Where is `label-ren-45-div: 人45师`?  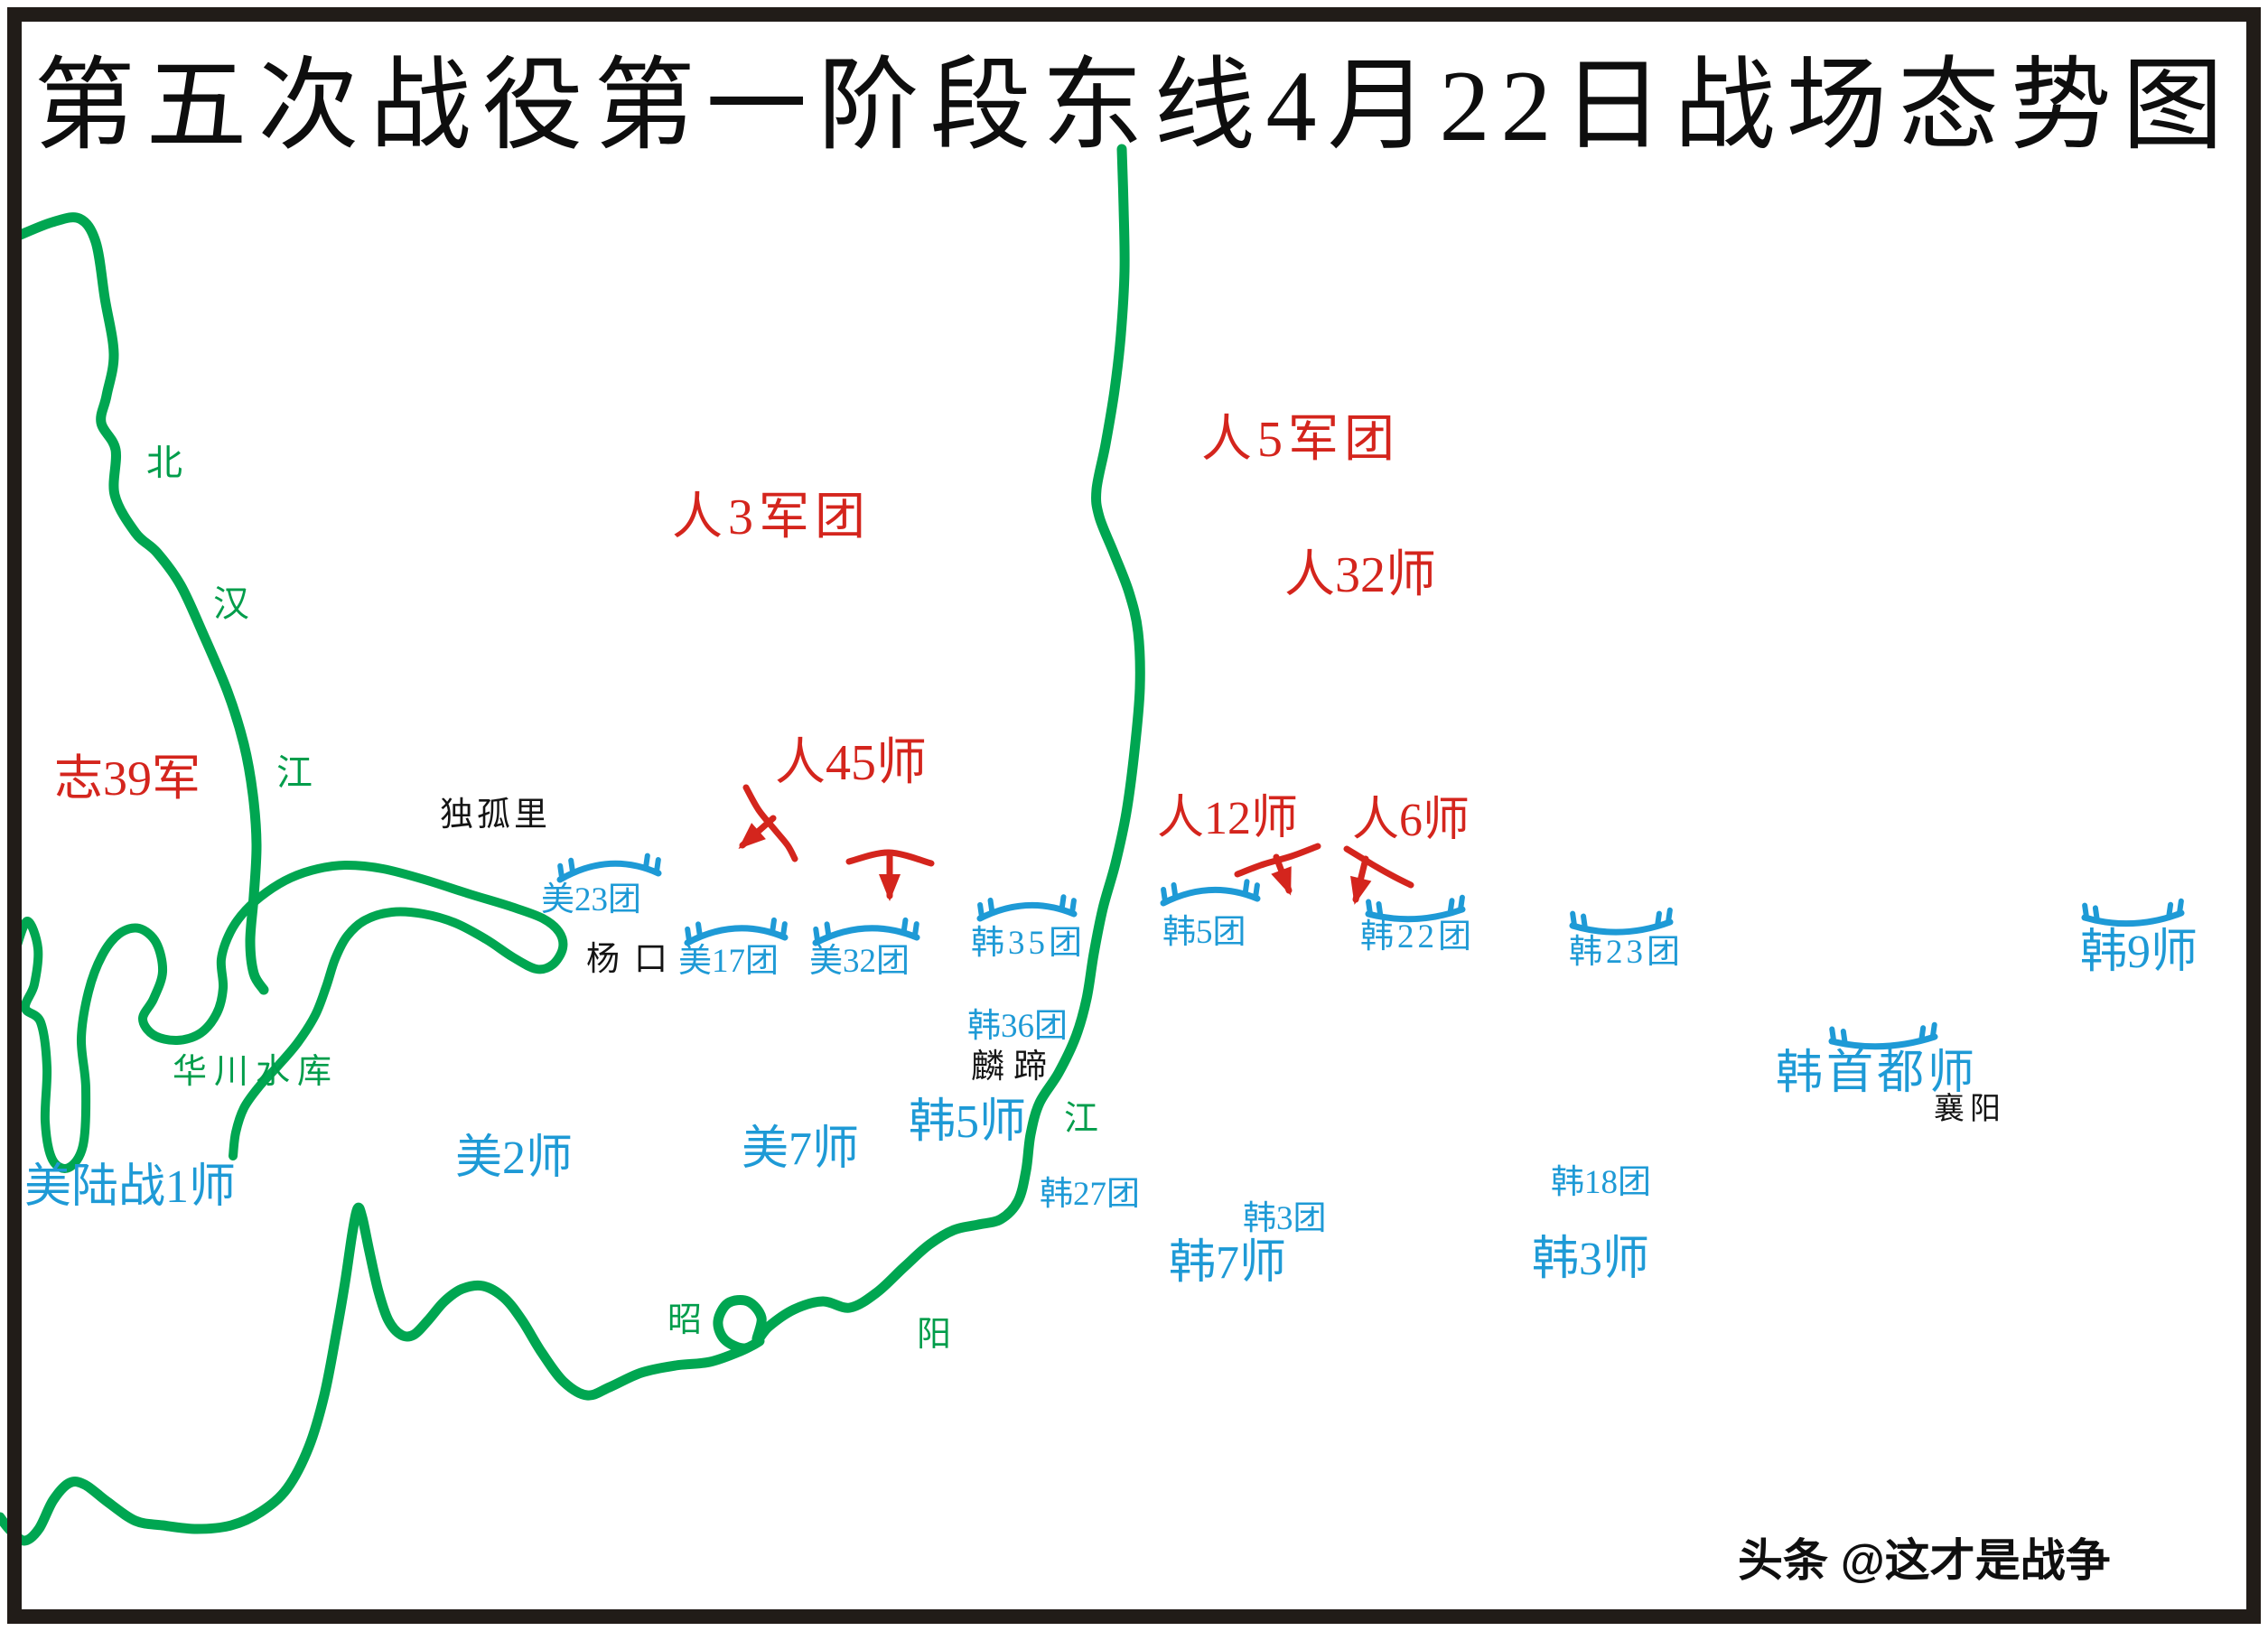
label-ren-45-div: 人45师 is located at coordinates (851, 763).